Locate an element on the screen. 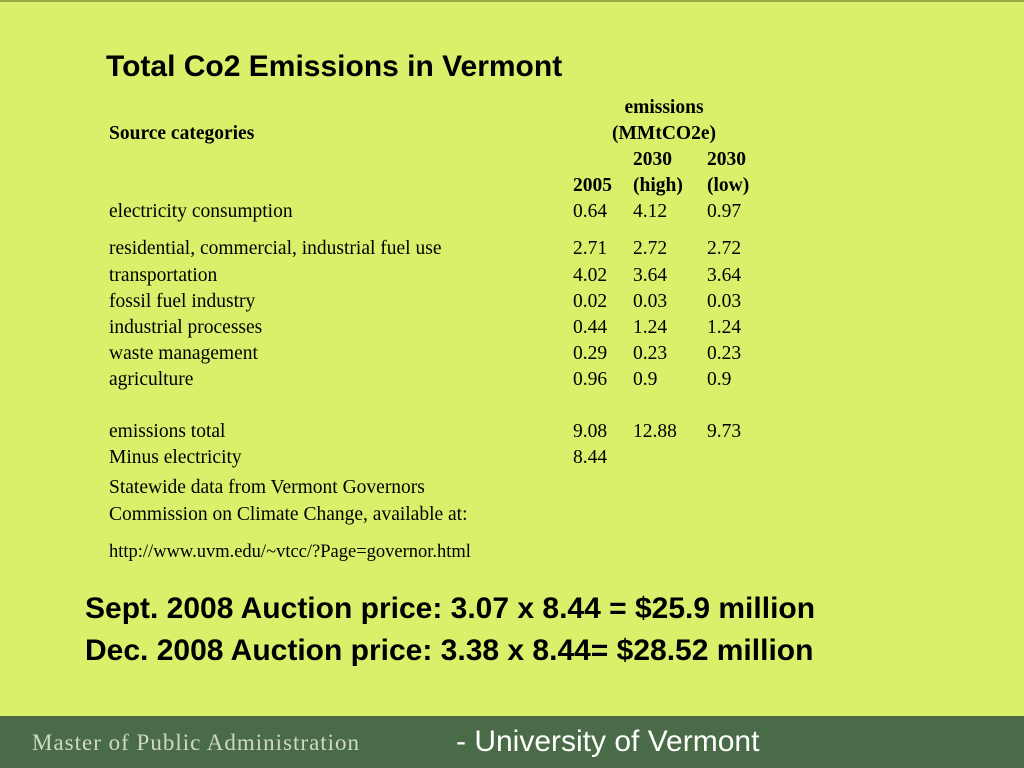 Image resolution: width=1024 pixels, height=768 pixels. row-value-2030-high: 1.24 is located at coordinates (650, 327).